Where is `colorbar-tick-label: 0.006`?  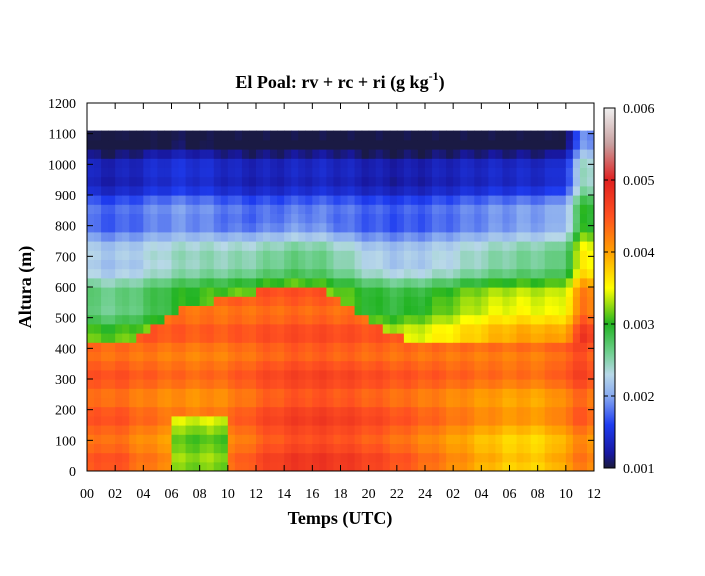
colorbar-tick-label: 0.006 is located at coordinates (639, 109).